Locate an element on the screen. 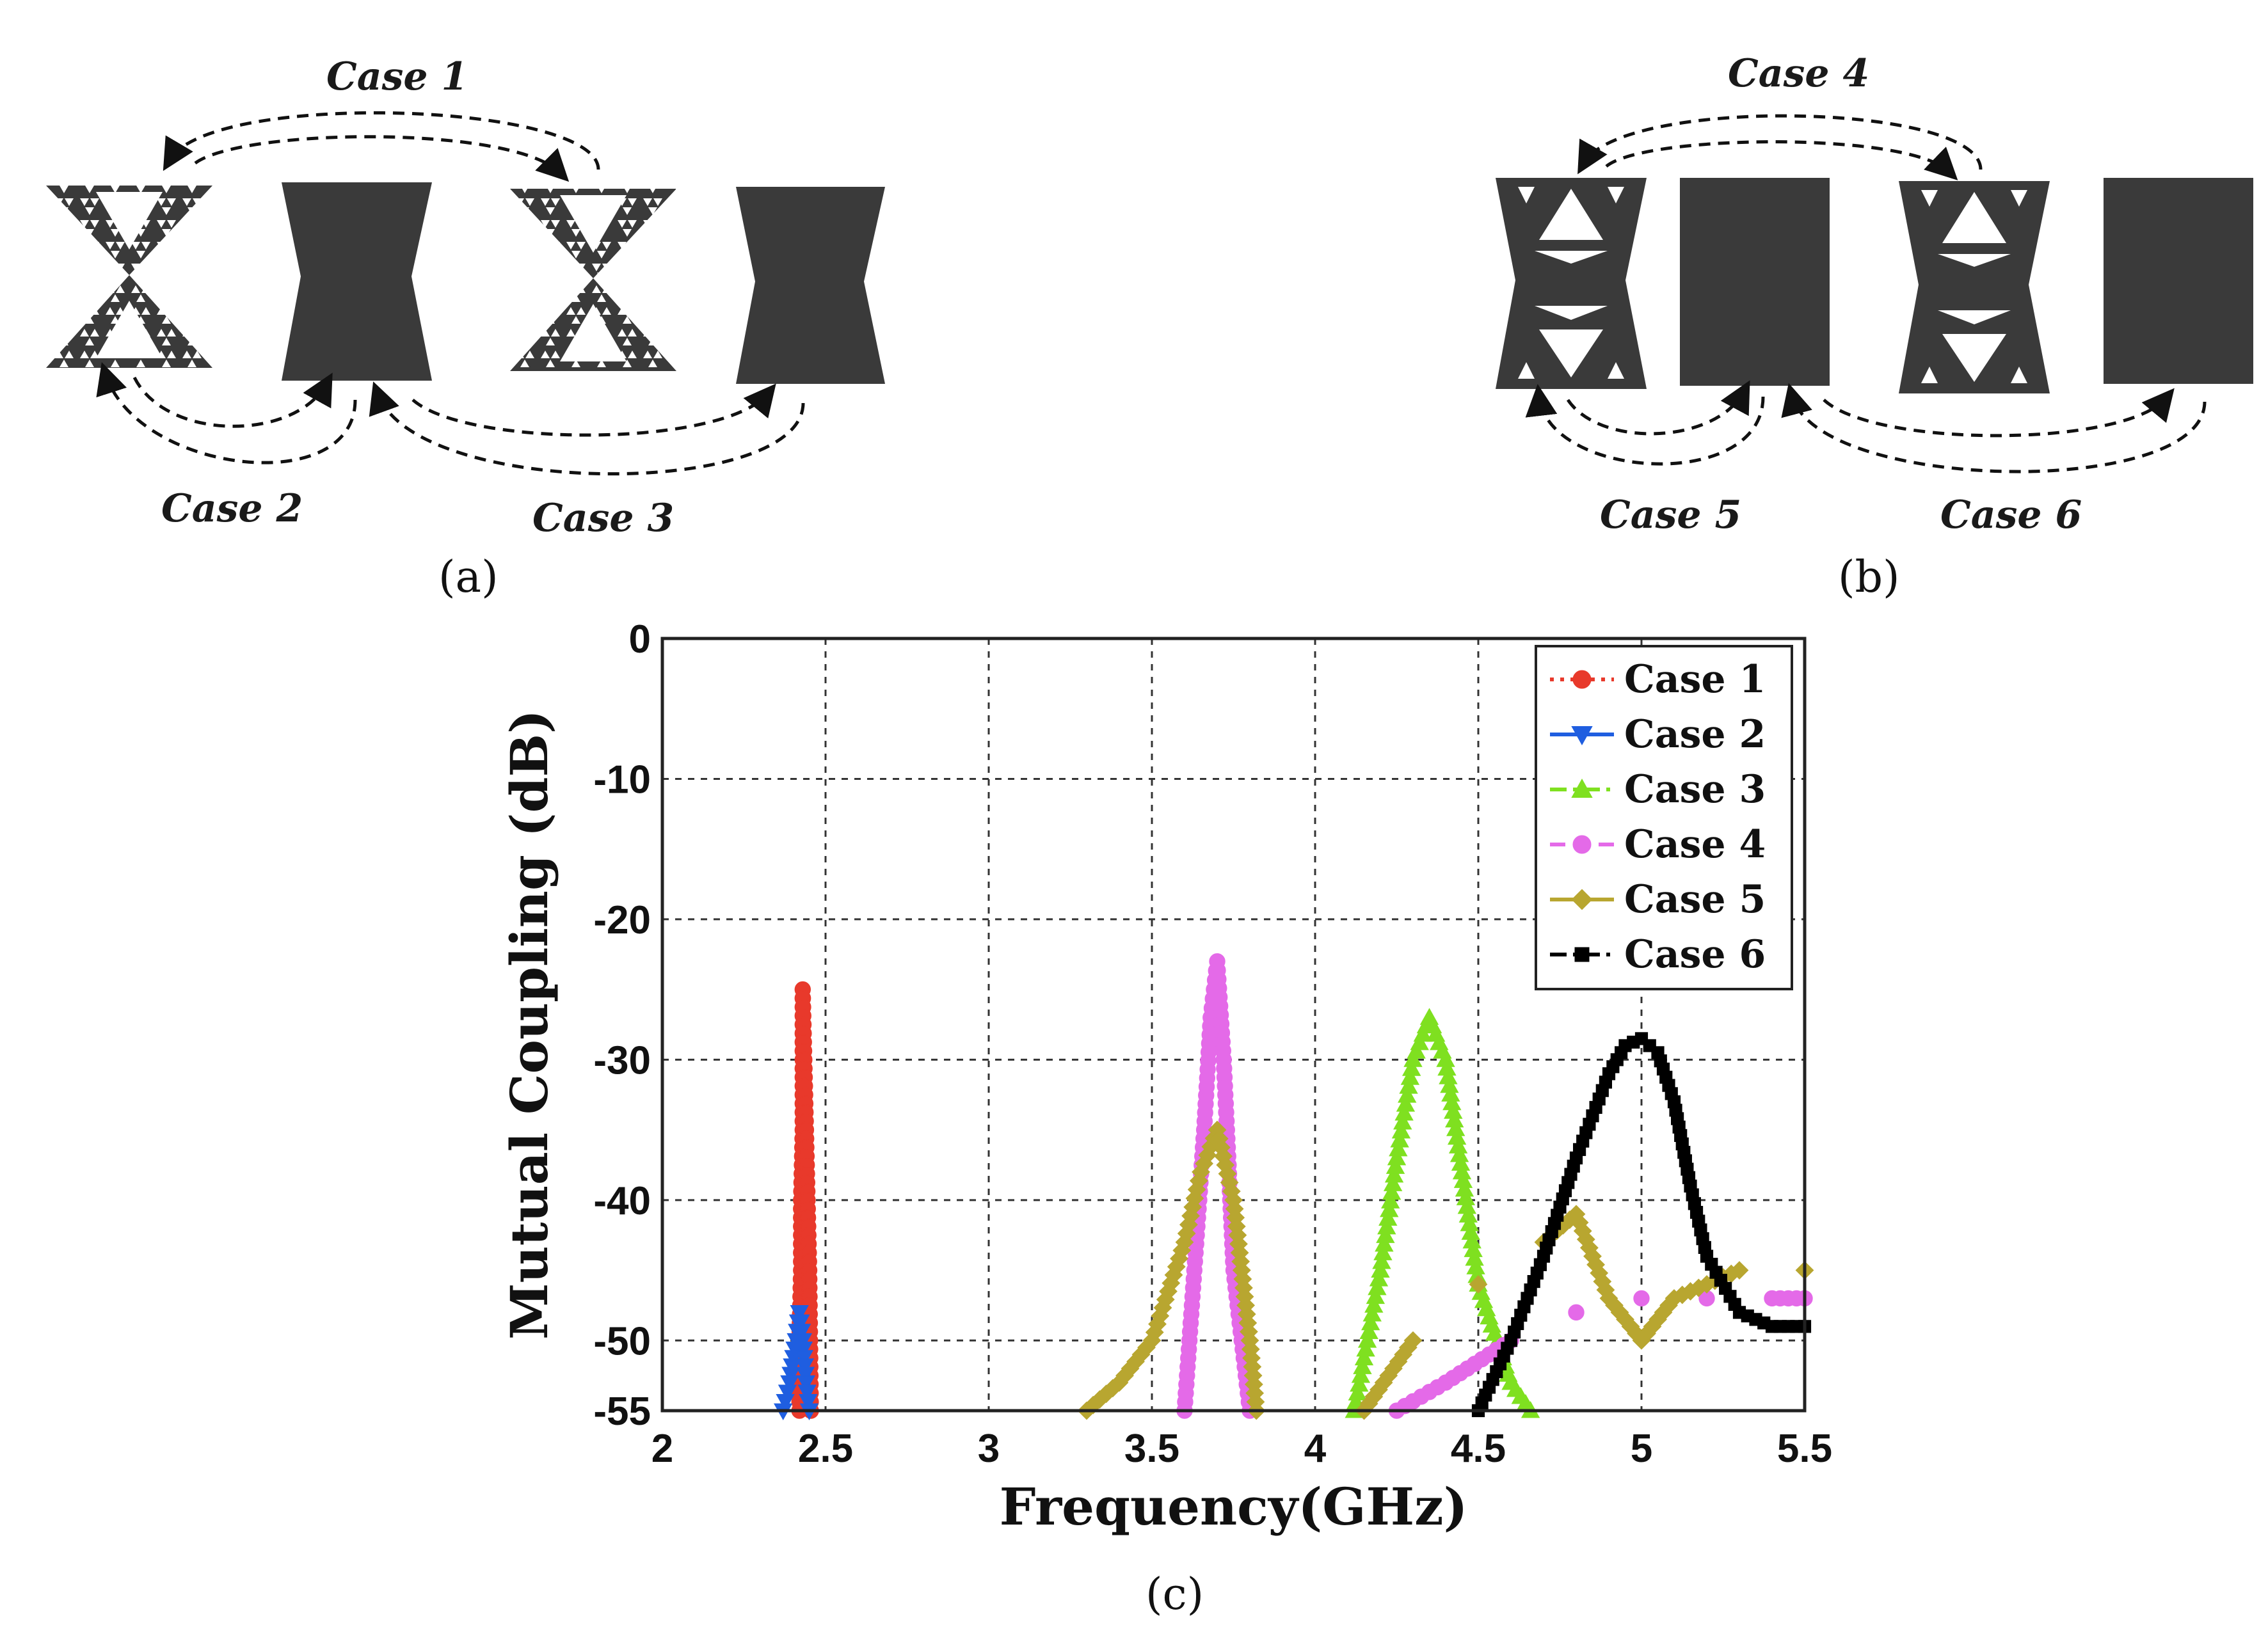 Image resolution: width=2268 pixels, height=1625 pixels. case-6-label: Case 6 is located at coordinates (2011, 515).